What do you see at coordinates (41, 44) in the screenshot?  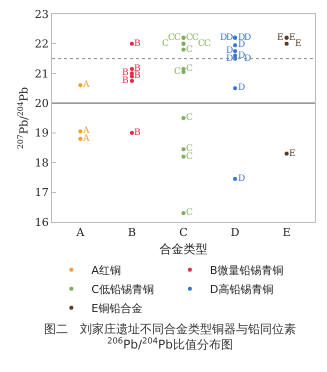 I see `y-tick-label: 22` at bounding box center [41, 44].